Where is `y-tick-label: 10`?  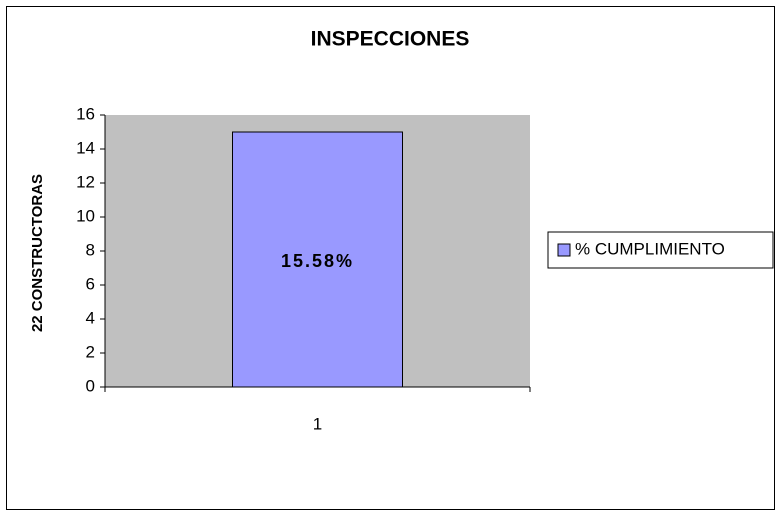
y-tick-label: 10 is located at coordinates (85, 215).